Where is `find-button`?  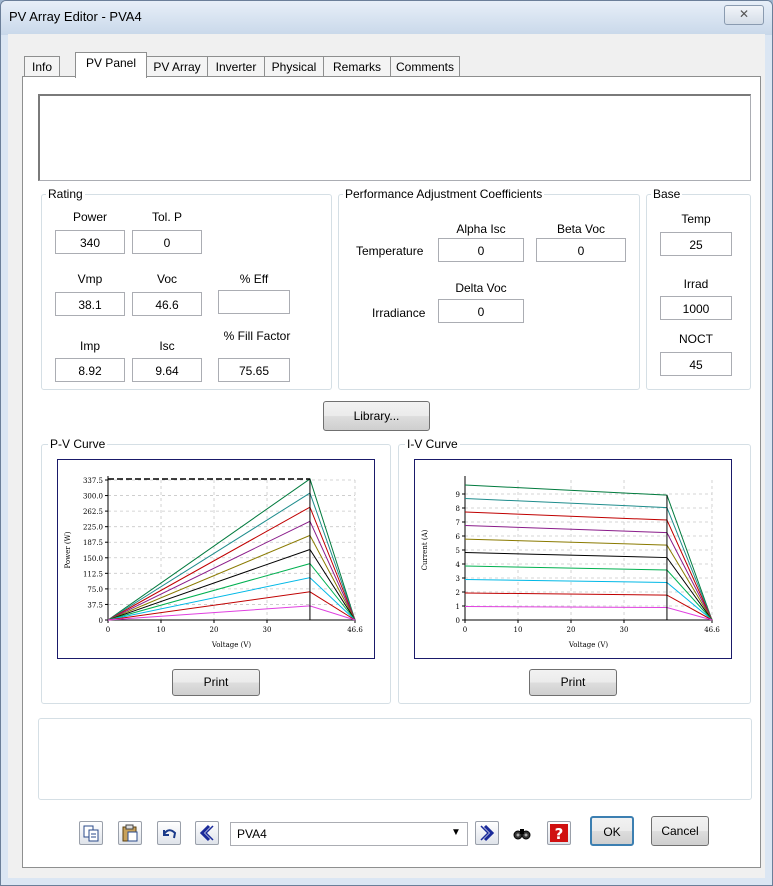 find-button is located at coordinates (522, 833).